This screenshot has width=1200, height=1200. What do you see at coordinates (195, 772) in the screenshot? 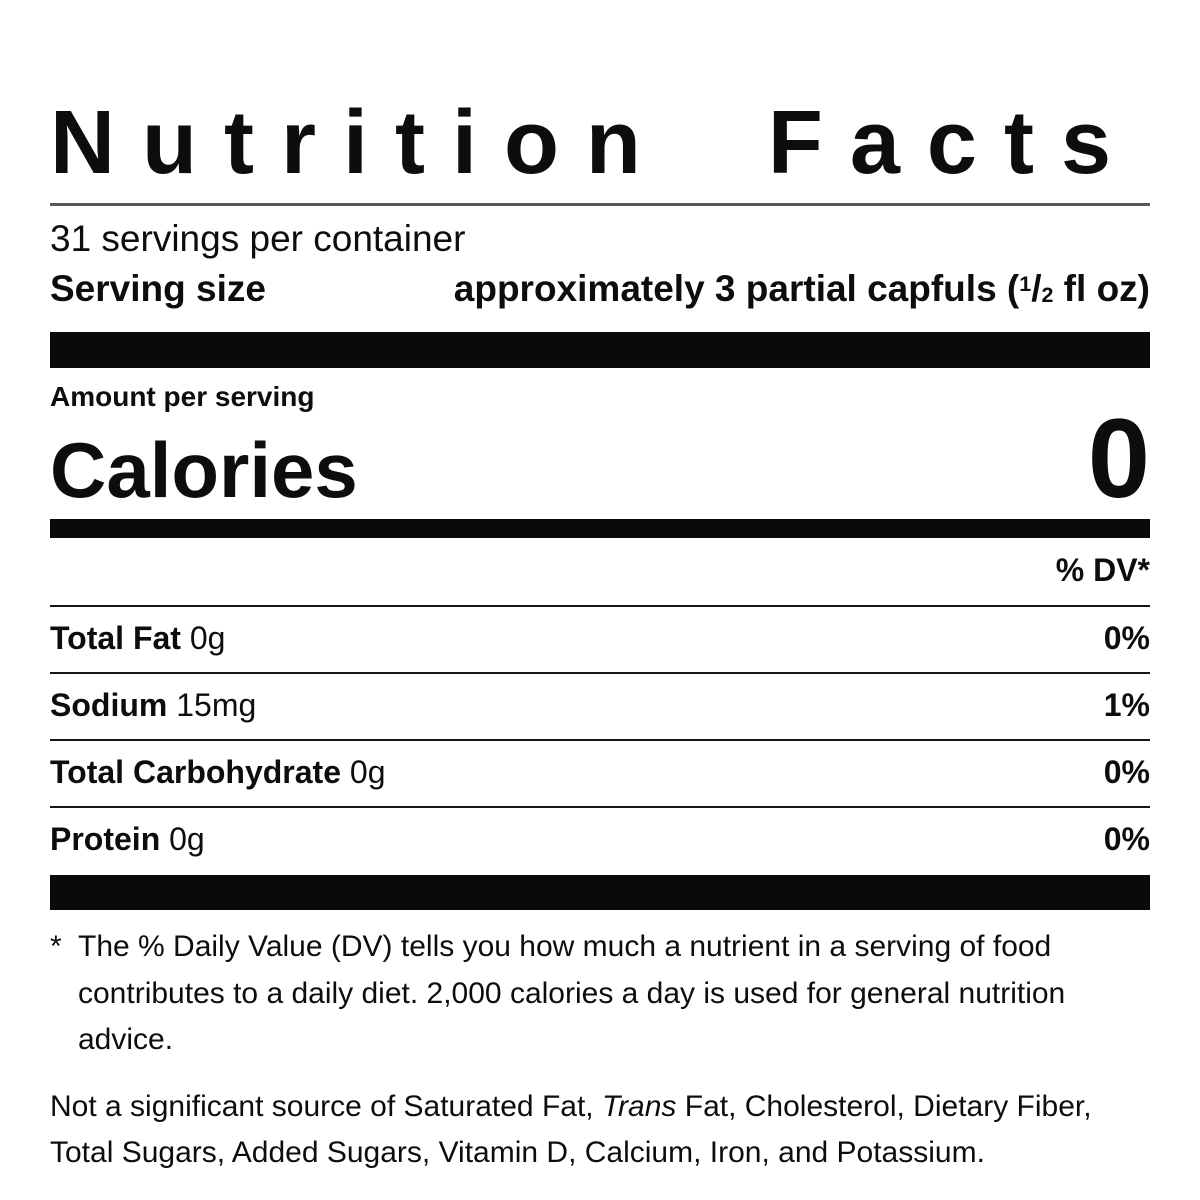
I see `nutrient-name: Total Carbohydrate` at bounding box center [195, 772].